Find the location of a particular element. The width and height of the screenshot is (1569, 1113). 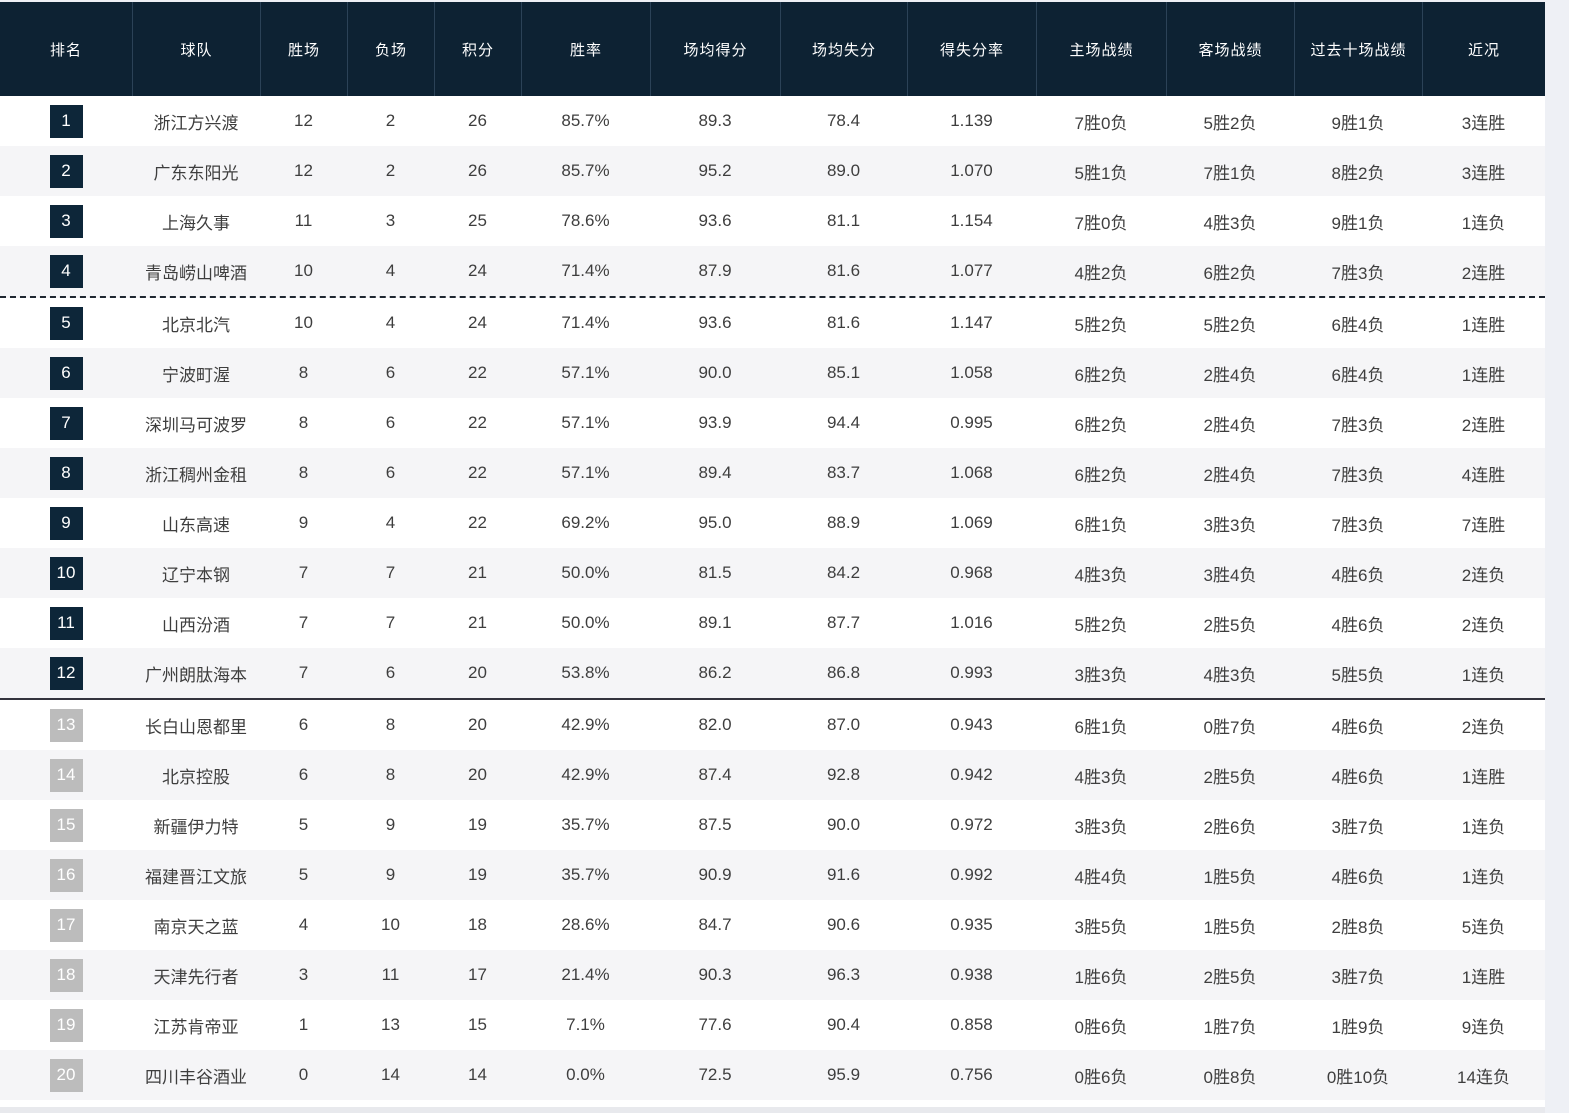

column-header-ratio: 得失分率 is located at coordinates (971, 49).